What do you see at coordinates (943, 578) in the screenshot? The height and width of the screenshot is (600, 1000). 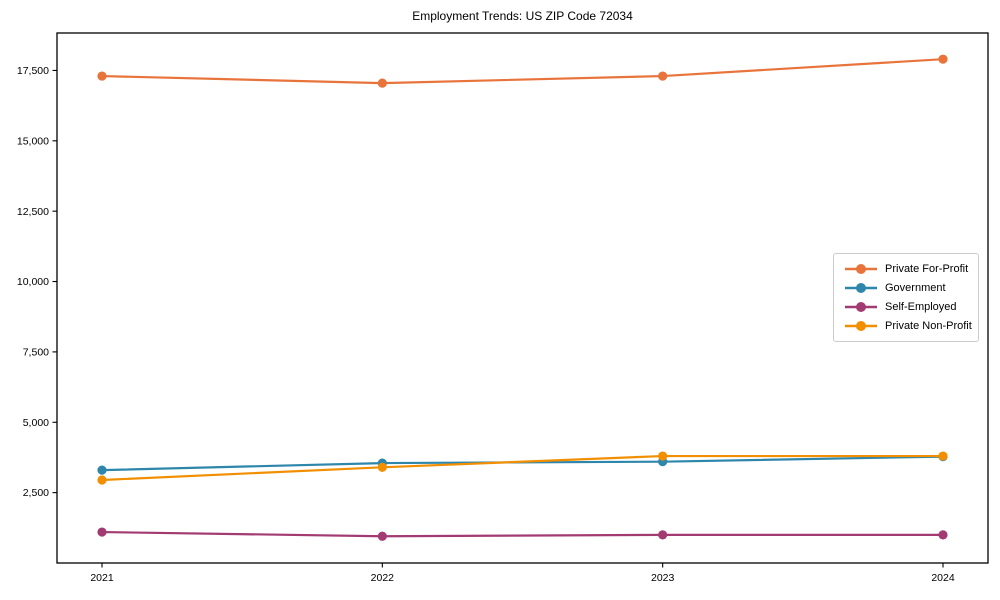 I see `svg-text: 2024` at bounding box center [943, 578].